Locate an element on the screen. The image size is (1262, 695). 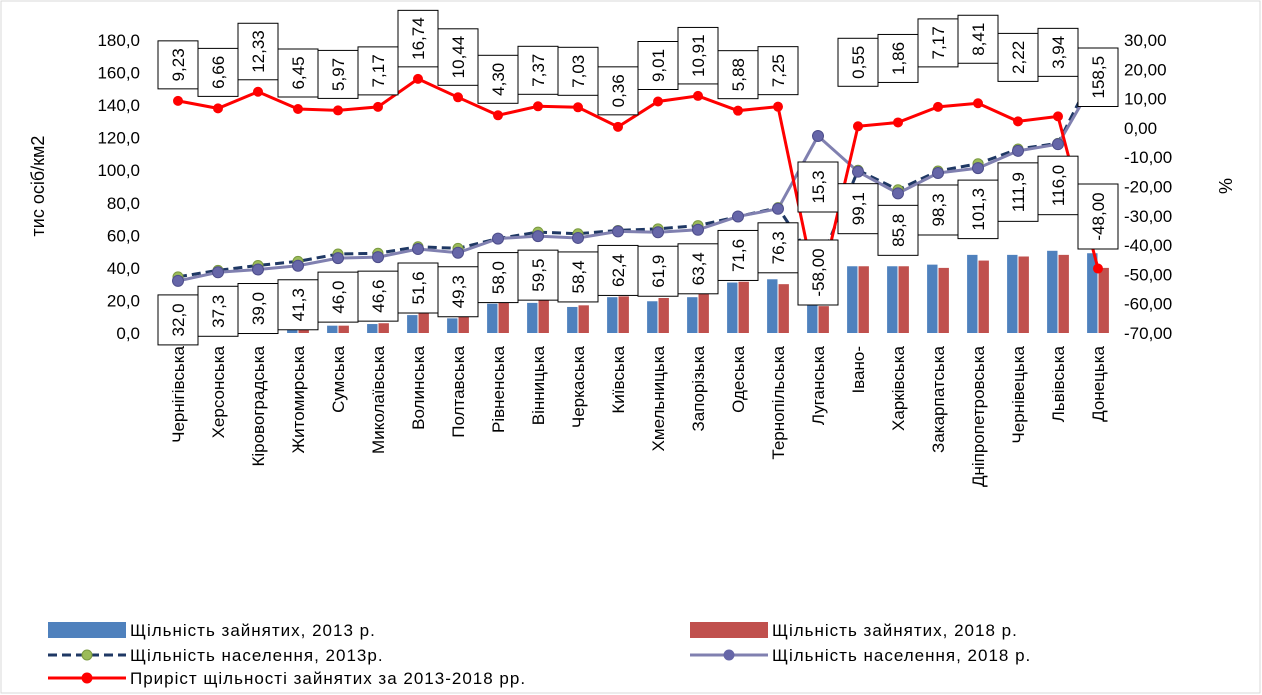
y-tick-label: 120,0 is located at coordinates (118, 138).